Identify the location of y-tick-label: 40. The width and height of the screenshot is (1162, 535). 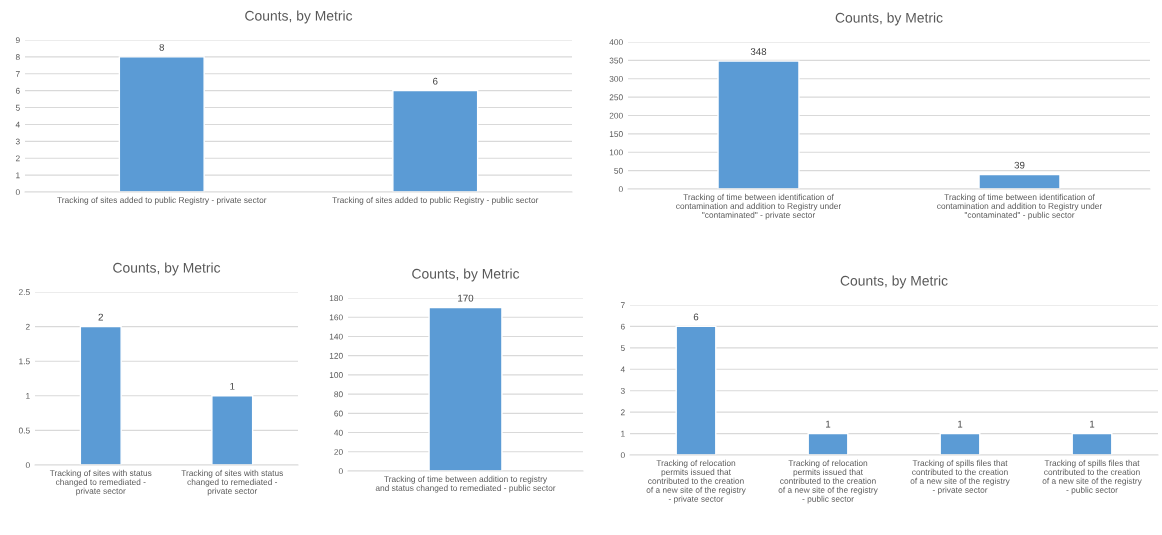
(338, 432).